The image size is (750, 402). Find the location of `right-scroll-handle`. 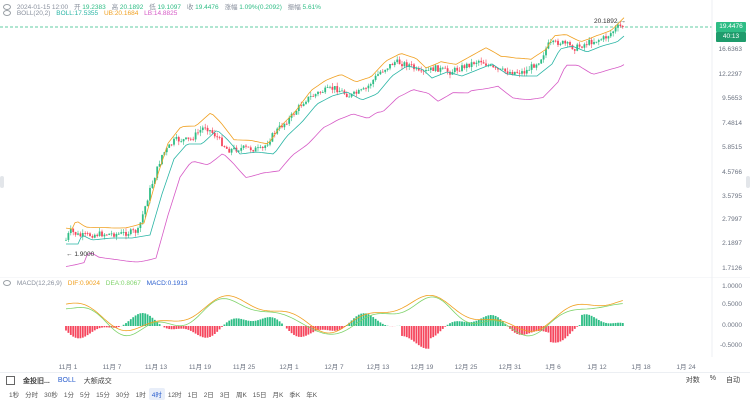

right-scroll-handle is located at coordinates (748, 182).